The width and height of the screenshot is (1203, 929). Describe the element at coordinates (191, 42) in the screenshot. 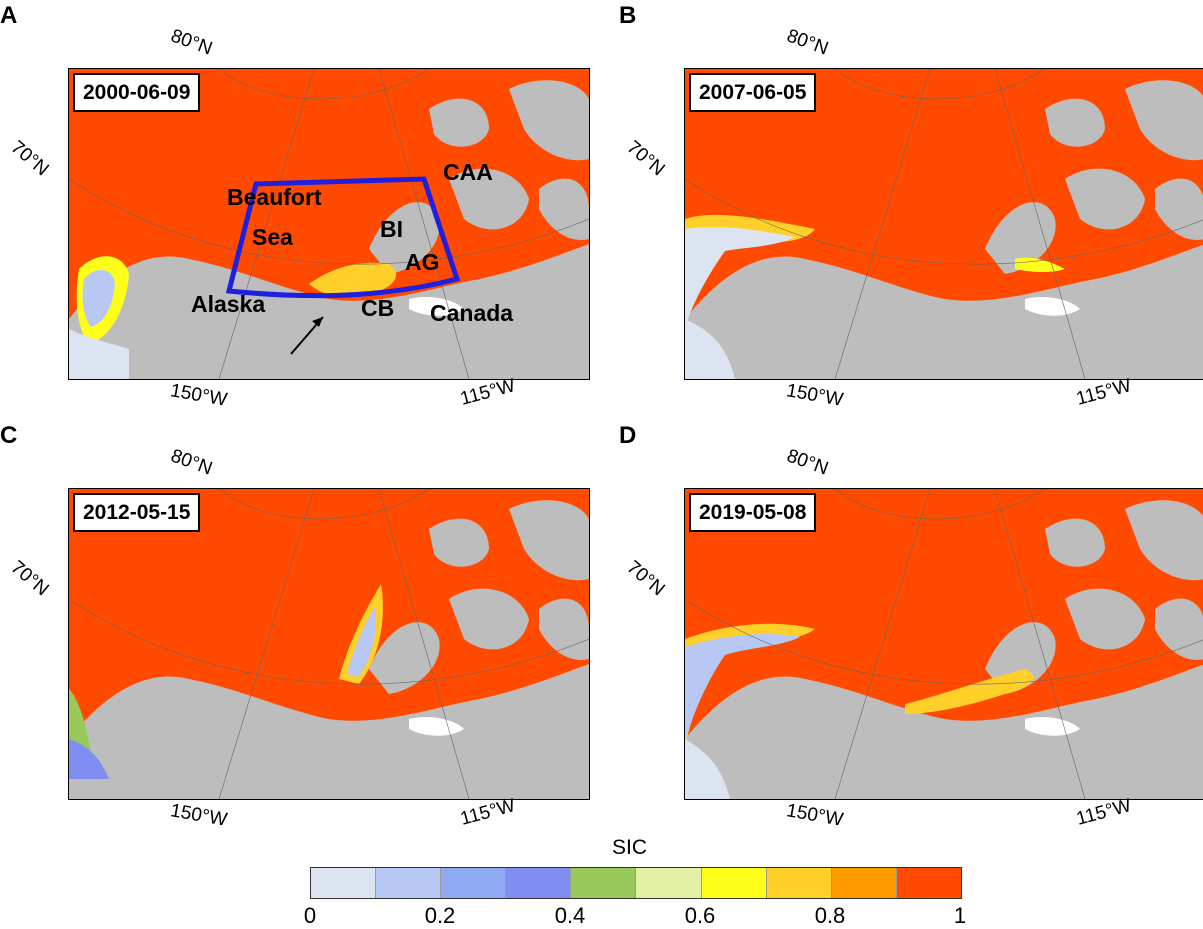

I see `lat-label-80n-a: 80°N` at that location.